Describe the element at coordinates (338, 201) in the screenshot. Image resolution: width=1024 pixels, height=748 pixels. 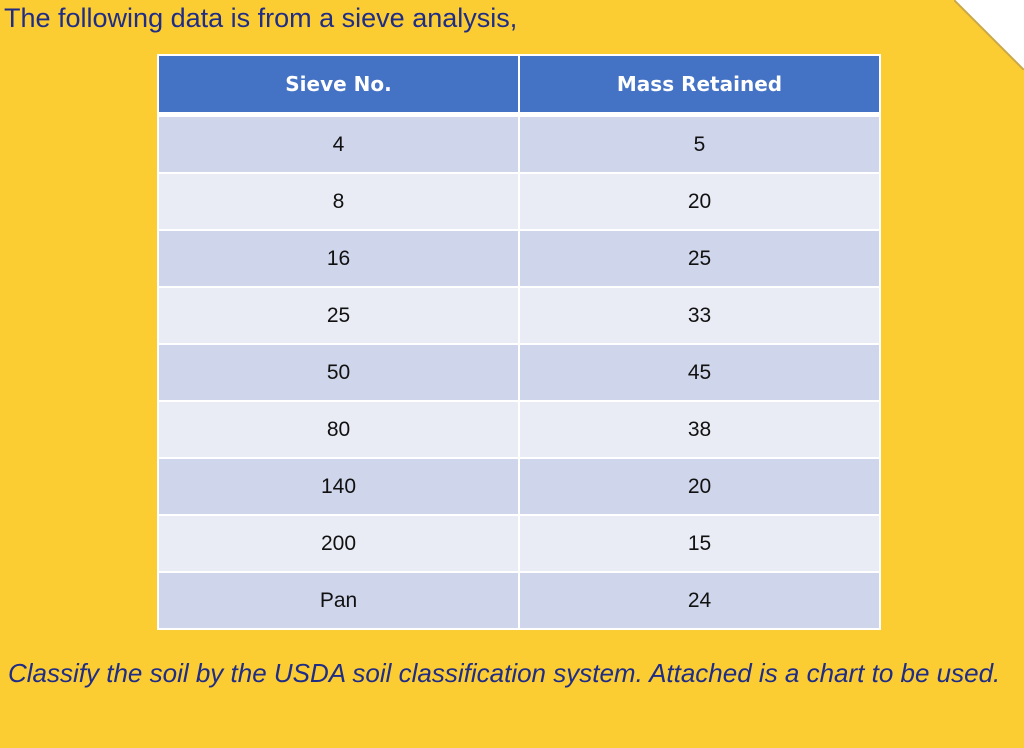
I see `sieve-no-cell: 8` at that location.